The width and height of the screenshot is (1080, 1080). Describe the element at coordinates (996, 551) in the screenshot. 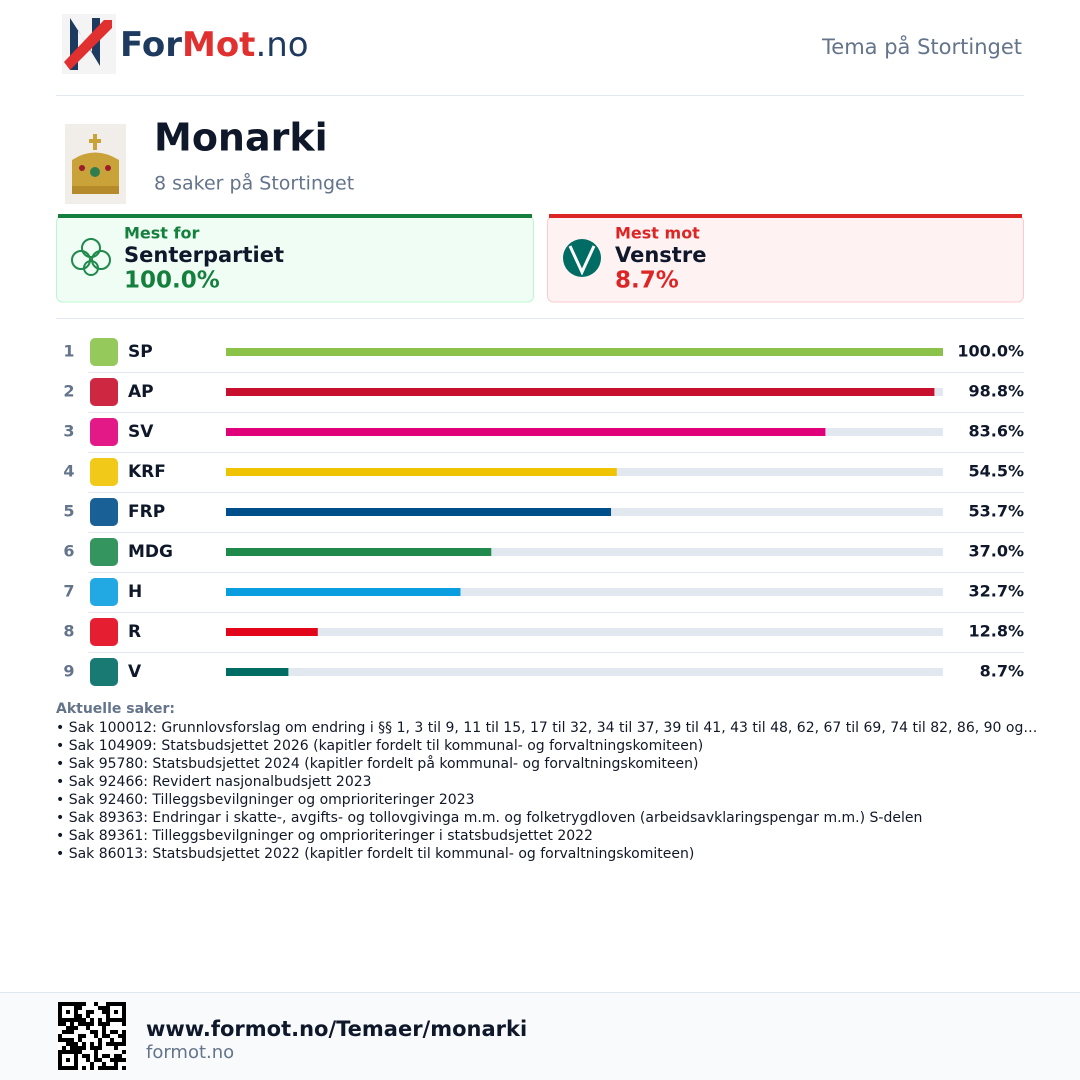

I see `value-label: 37.0%` at that location.